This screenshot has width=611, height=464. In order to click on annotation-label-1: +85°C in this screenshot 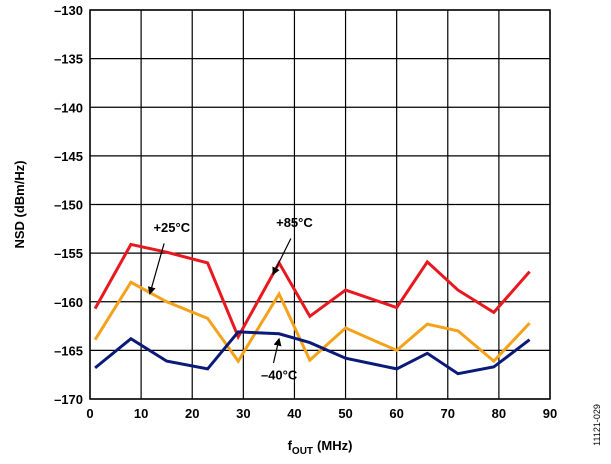, I will do `click(294, 222)`.